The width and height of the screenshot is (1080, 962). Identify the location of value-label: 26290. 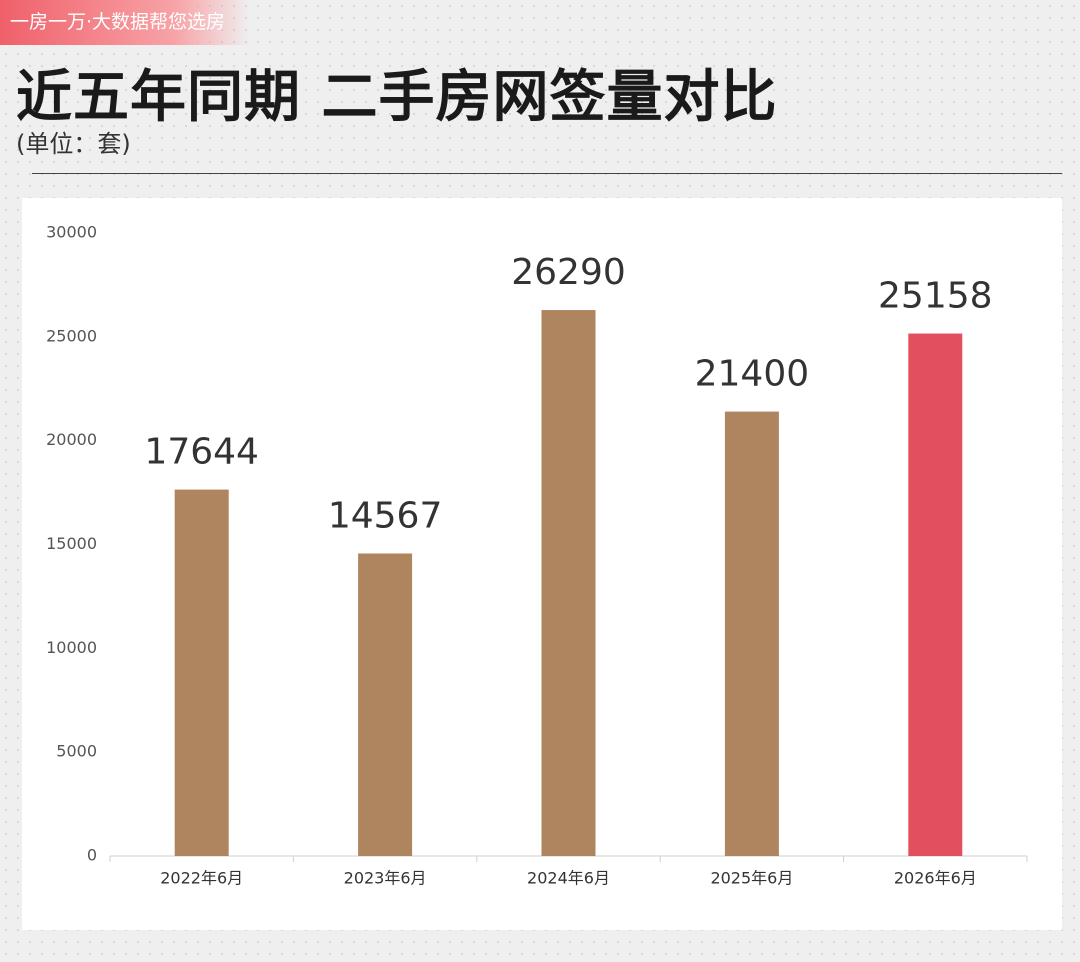
(568, 272).